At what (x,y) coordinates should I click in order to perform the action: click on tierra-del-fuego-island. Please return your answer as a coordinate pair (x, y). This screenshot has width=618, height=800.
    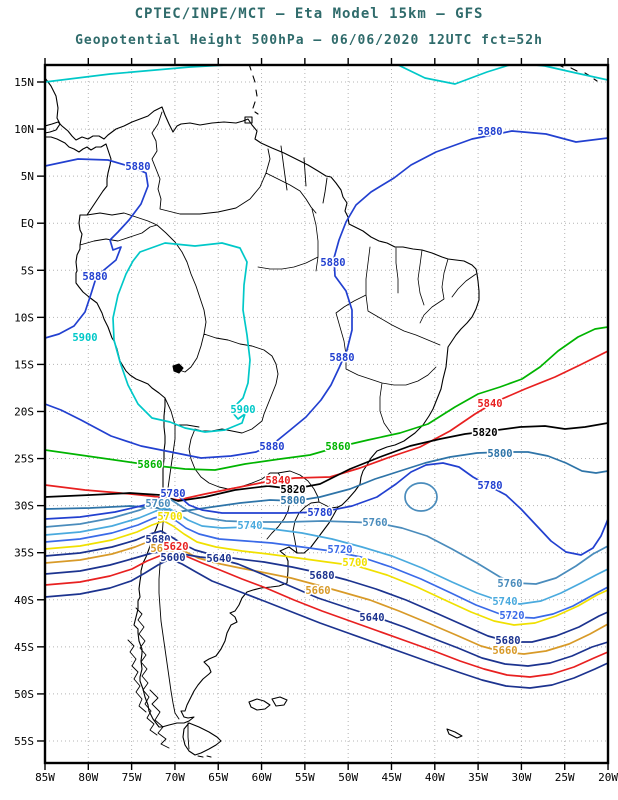
    Looking at the image, I should click on (202, 740).